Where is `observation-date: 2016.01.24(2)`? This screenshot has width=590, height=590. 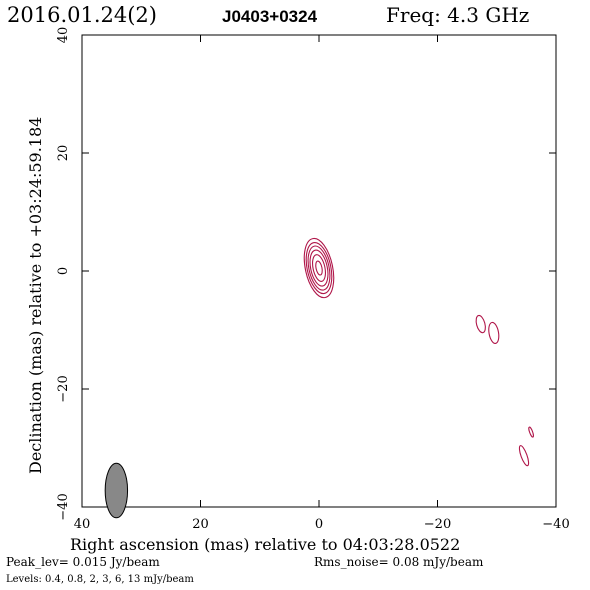
observation-date: 2016.01.24(2) is located at coordinates (82, 15).